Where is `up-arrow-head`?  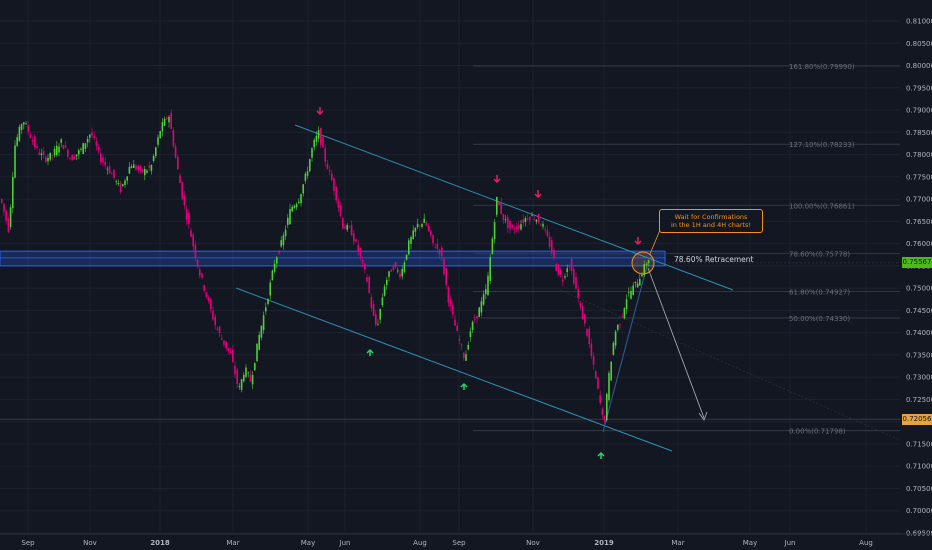 up-arrow-head is located at coordinates (370, 351).